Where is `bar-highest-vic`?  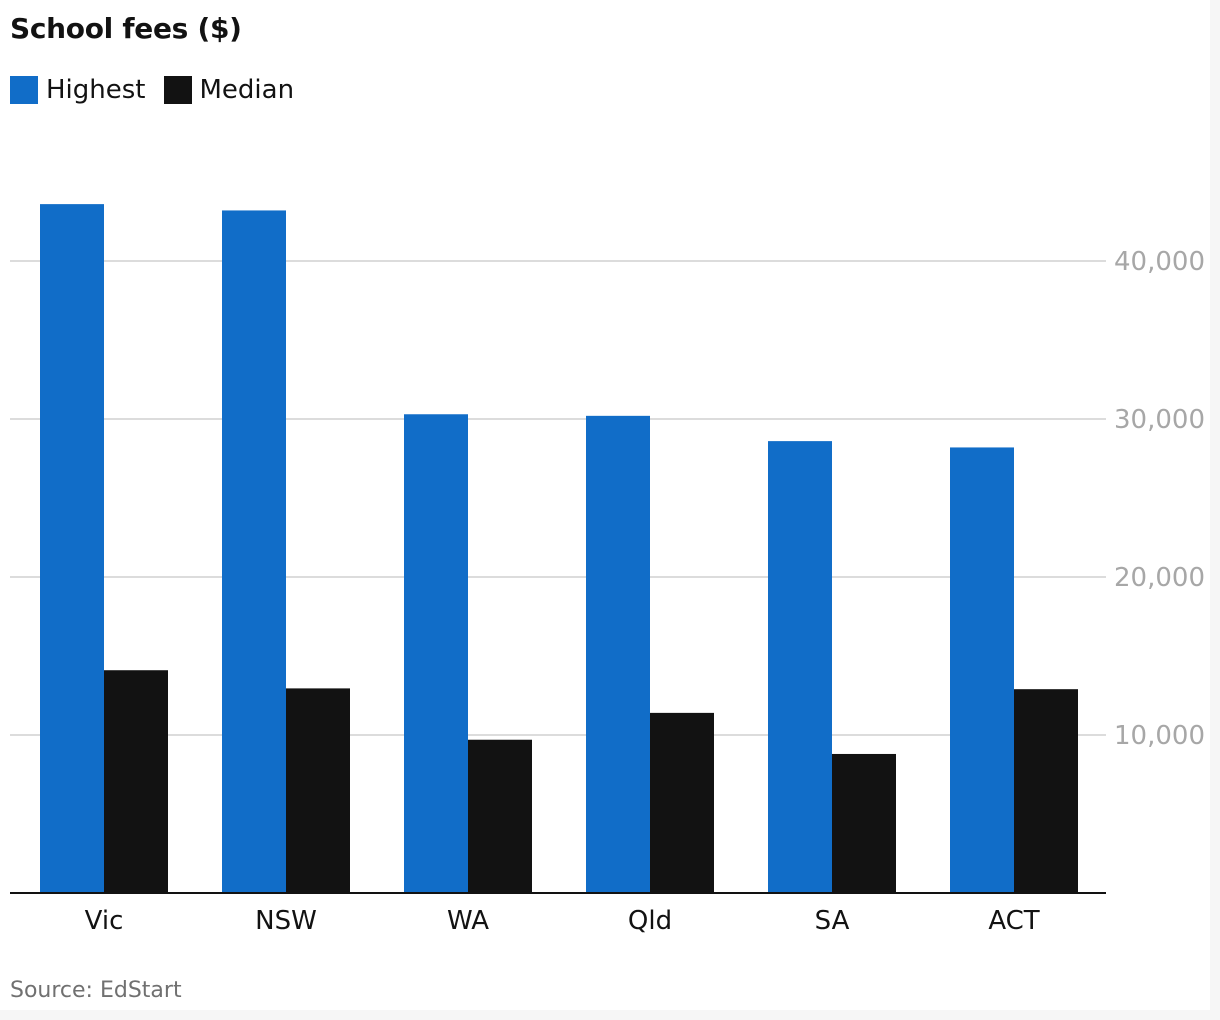
bar-highest-vic is located at coordinates (72, 548).